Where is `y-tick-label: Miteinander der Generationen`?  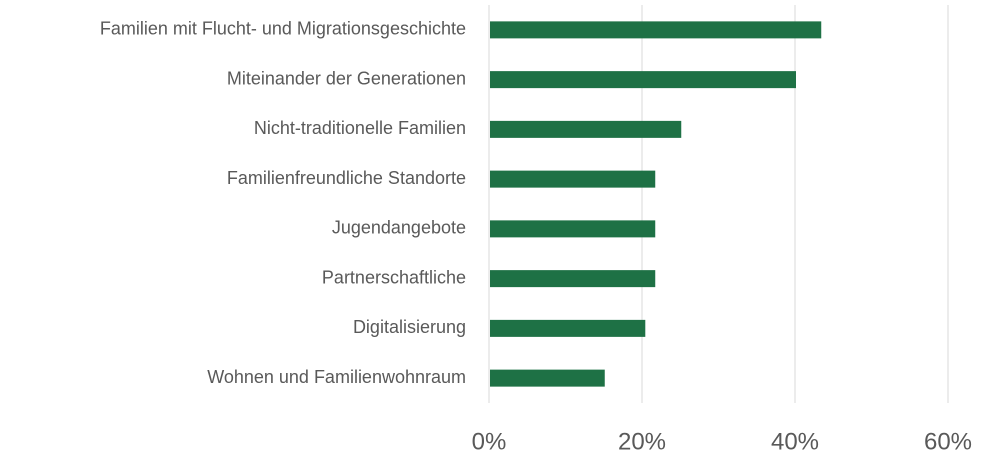 y-tick-label: Miteinander der Generationen is located at coordinates (346, 78).